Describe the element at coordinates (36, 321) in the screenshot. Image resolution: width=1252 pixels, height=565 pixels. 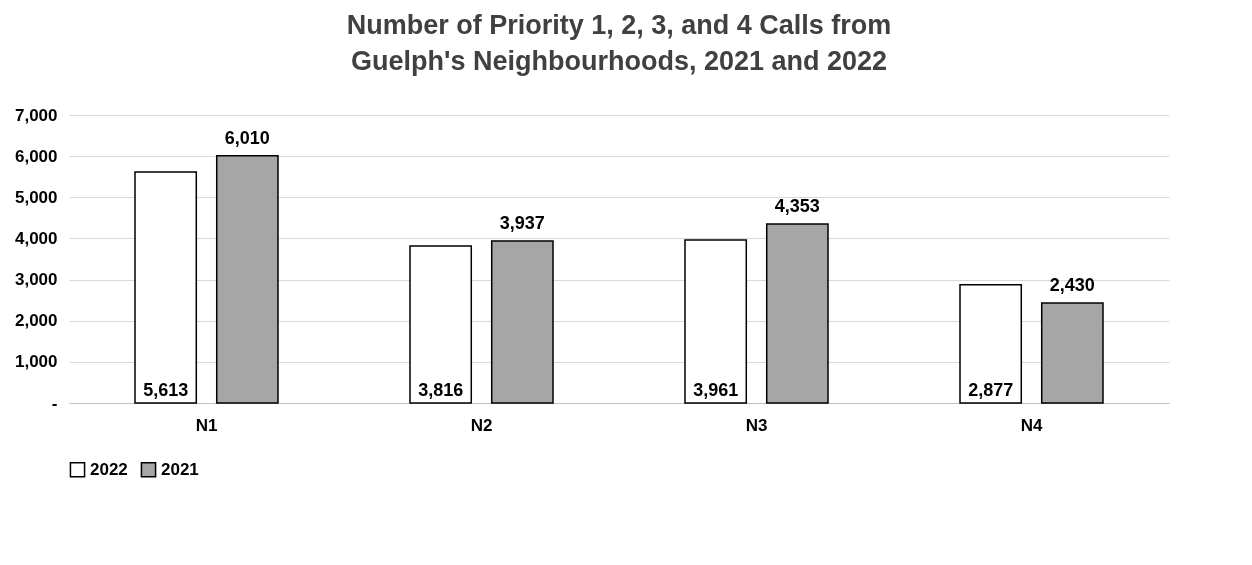
I see `y-tick-label: 2,000` at that location.